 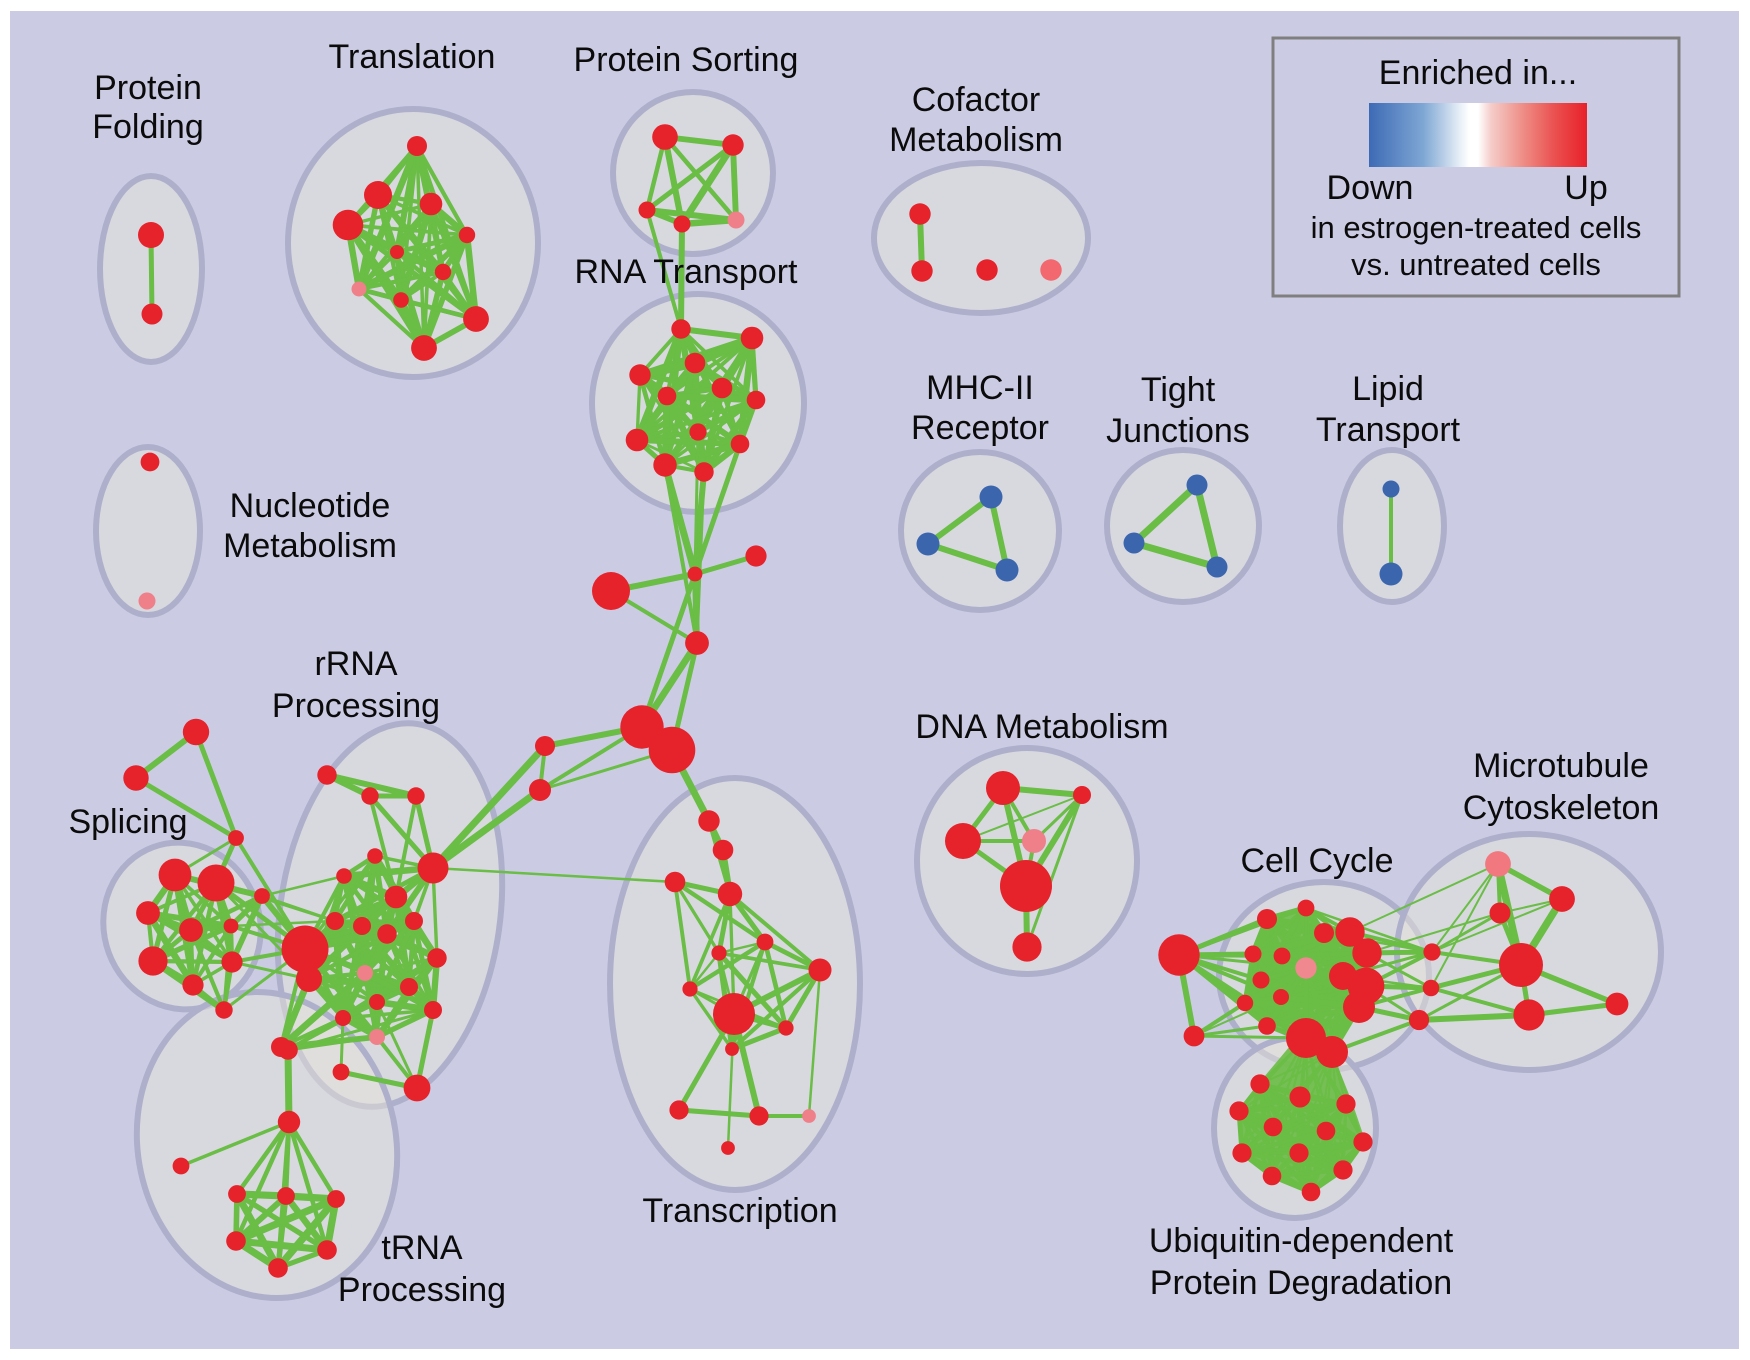 I want to click on svg-text: rRNA, so click(x=355, y=664).